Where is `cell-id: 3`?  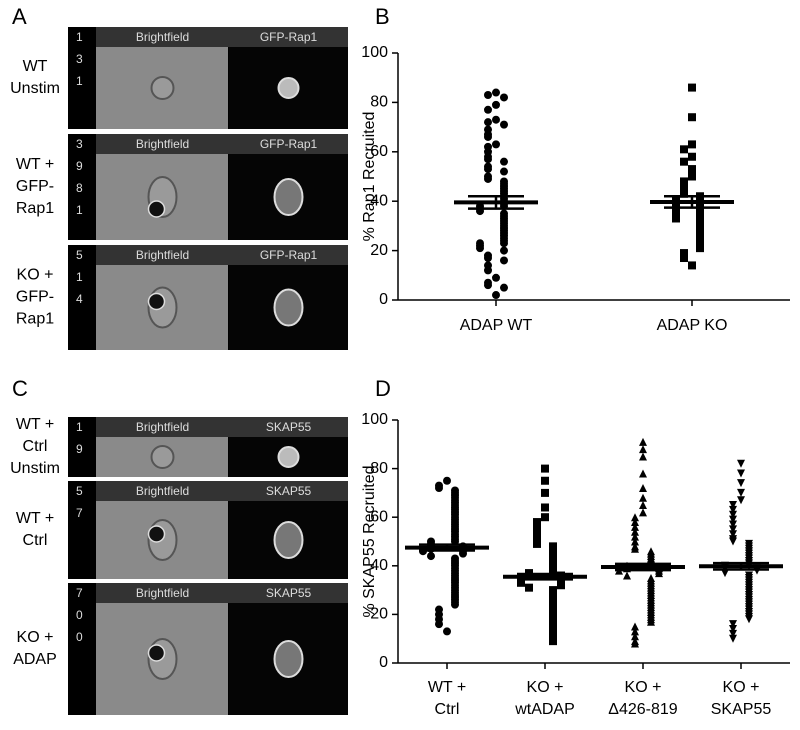
cell-id: 3 is located at coordinates (79, 144).